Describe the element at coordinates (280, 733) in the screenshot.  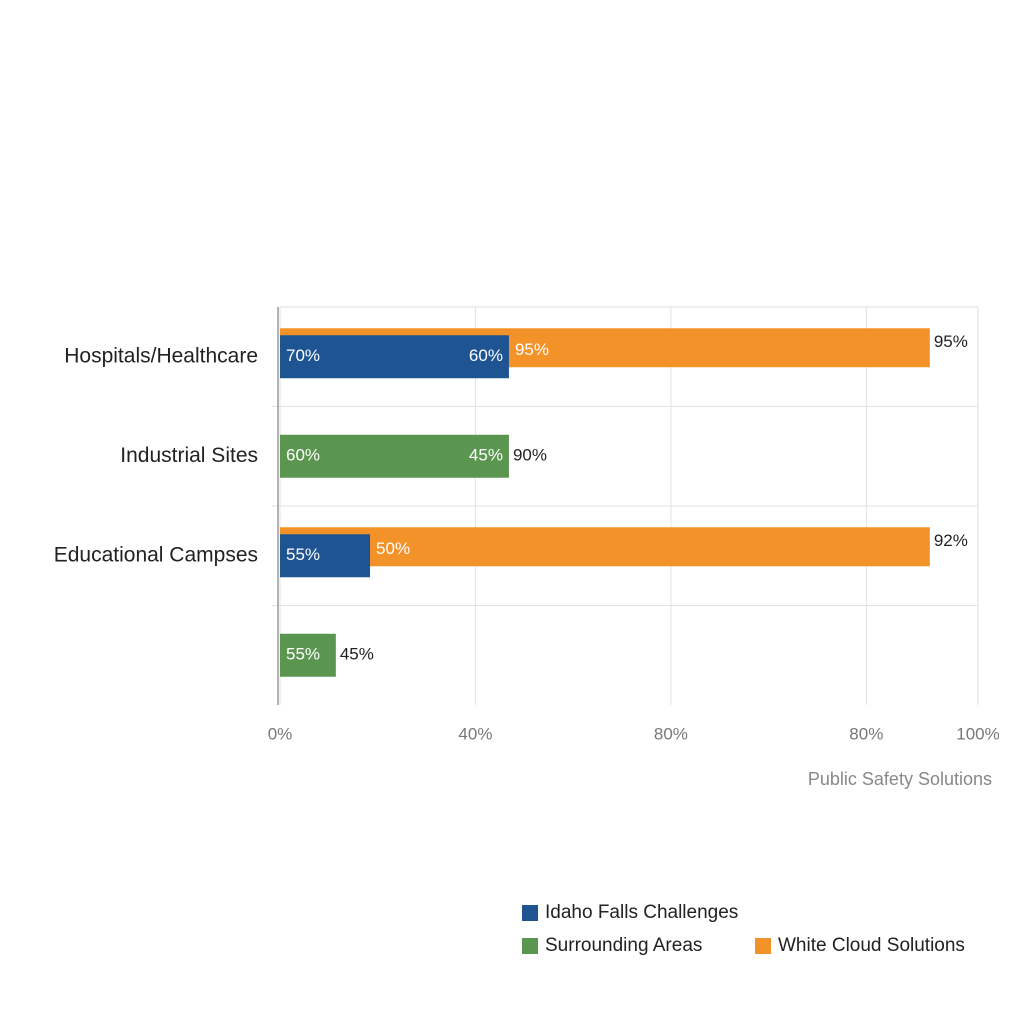
I see `x-tick-label: 0%` at that location.